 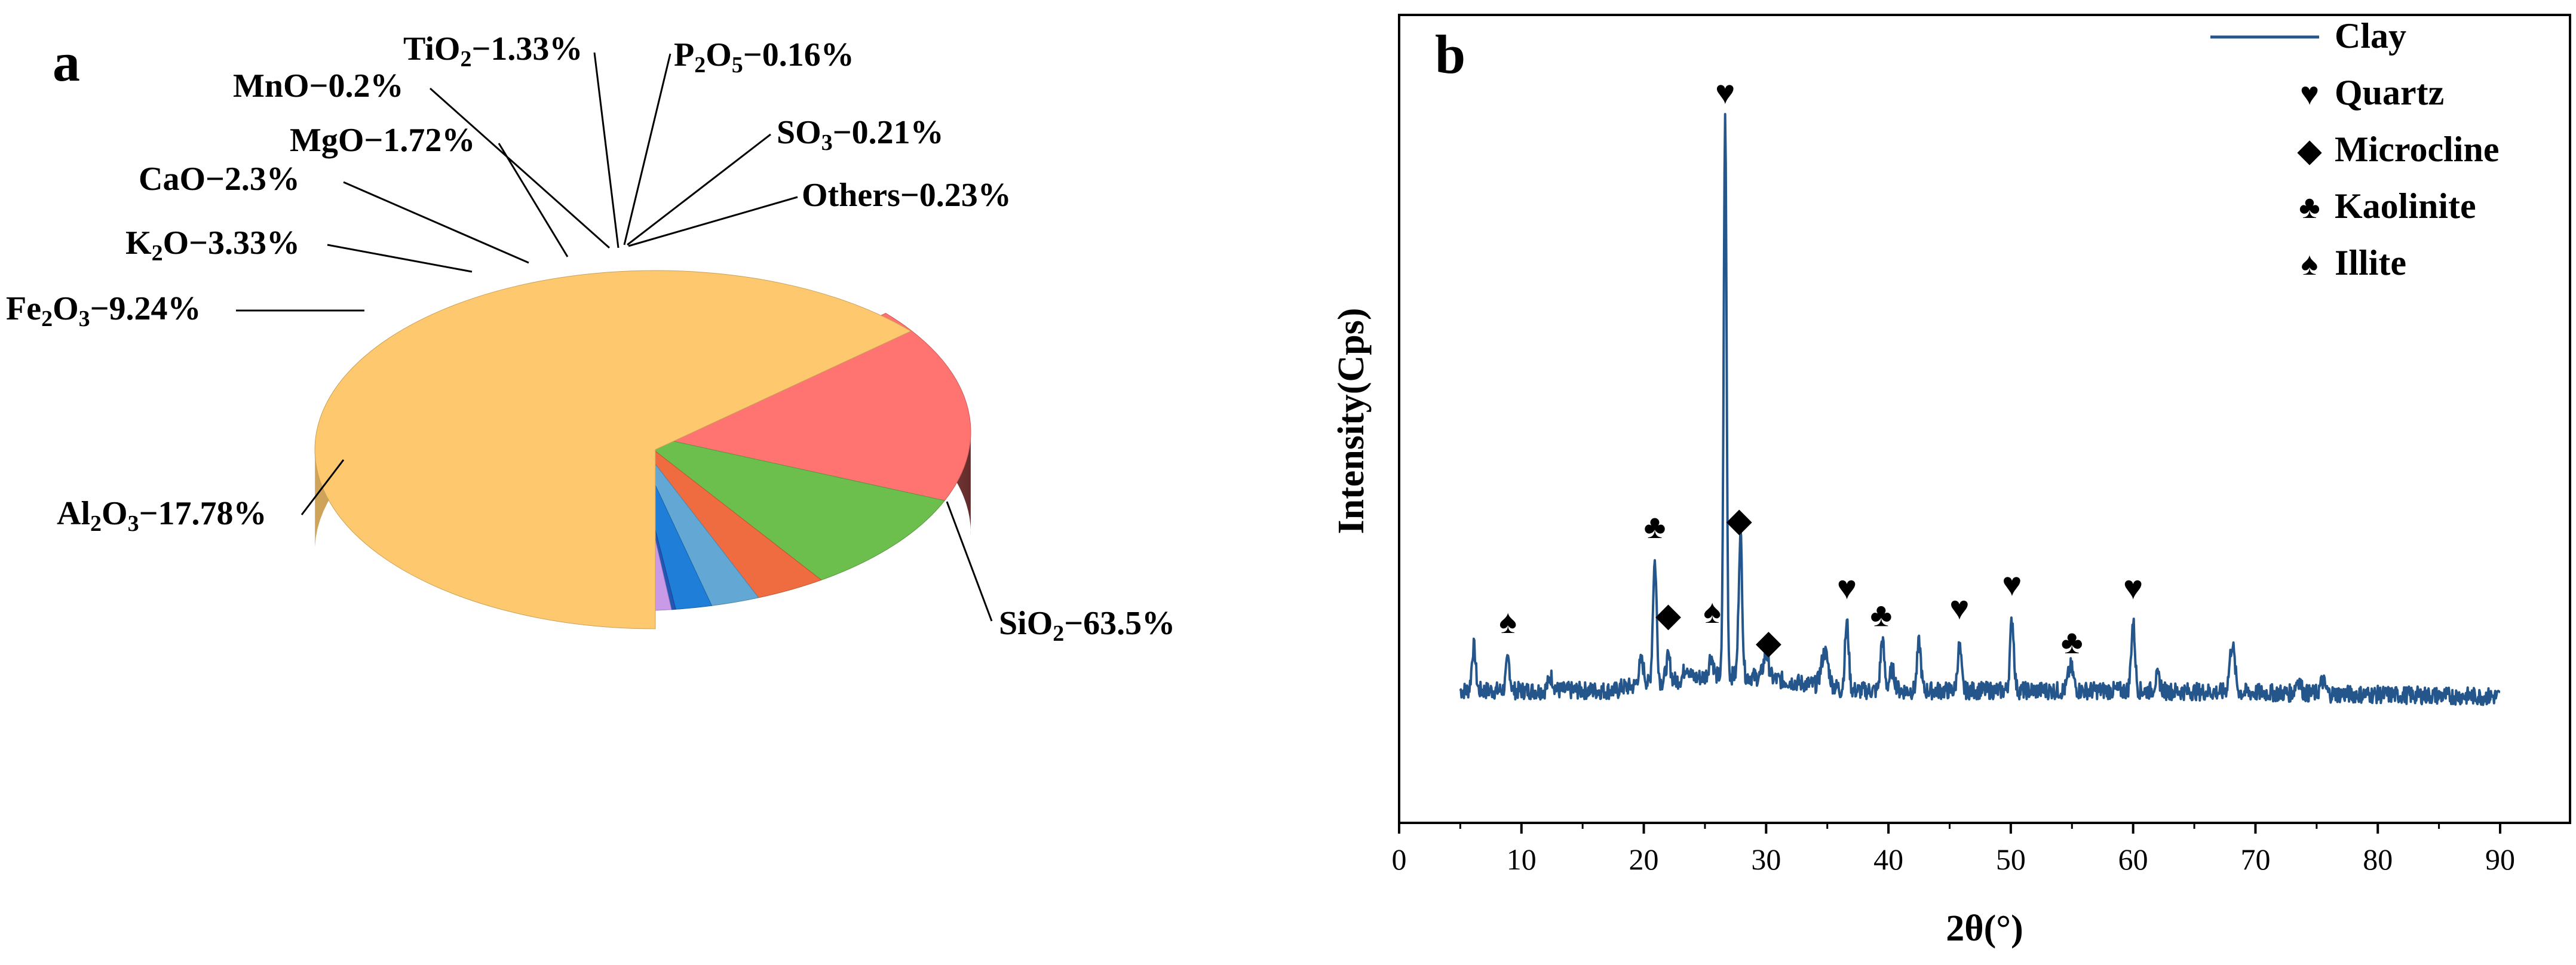 What do you see at coordinates (1450, 55) in the screenshot?
I see `panel-b-label: b` at bounding box center [1450, 55].